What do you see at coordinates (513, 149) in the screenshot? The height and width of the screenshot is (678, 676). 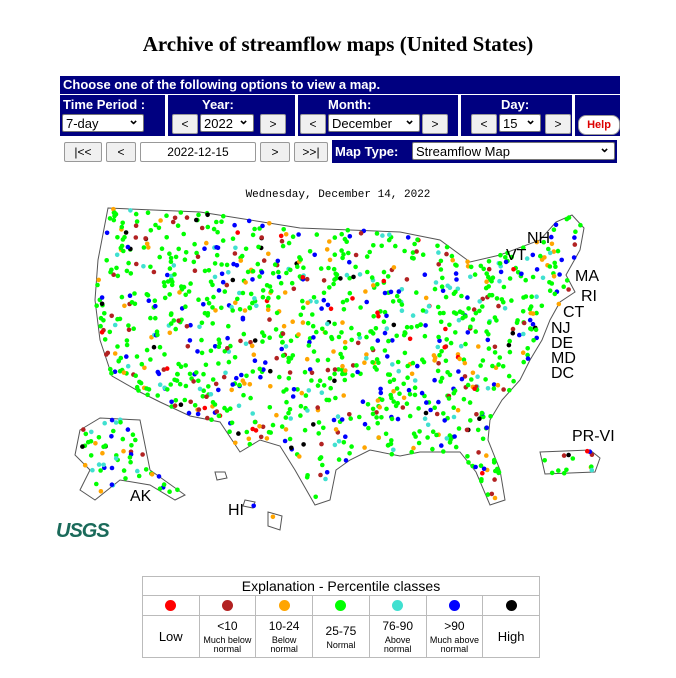 I see `map-type-select: Streamflow Map` at bounding box center [513, 149].